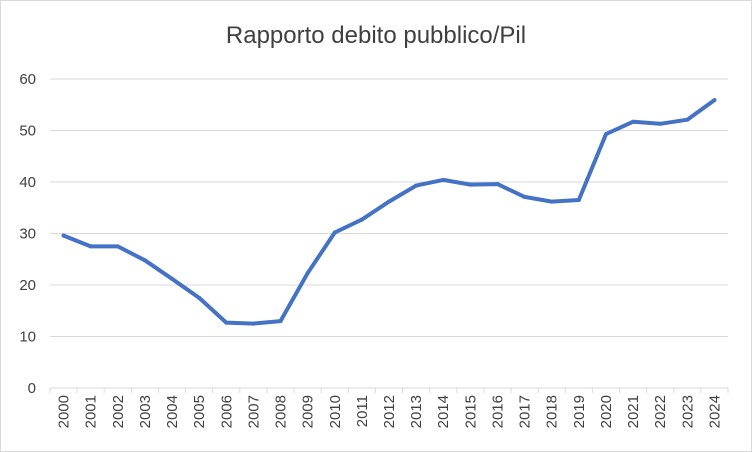  What do you see at coordinates (145, 411) in the screenshot?
I see `x-tick-label: 2003` at bounding box center [145, 411].